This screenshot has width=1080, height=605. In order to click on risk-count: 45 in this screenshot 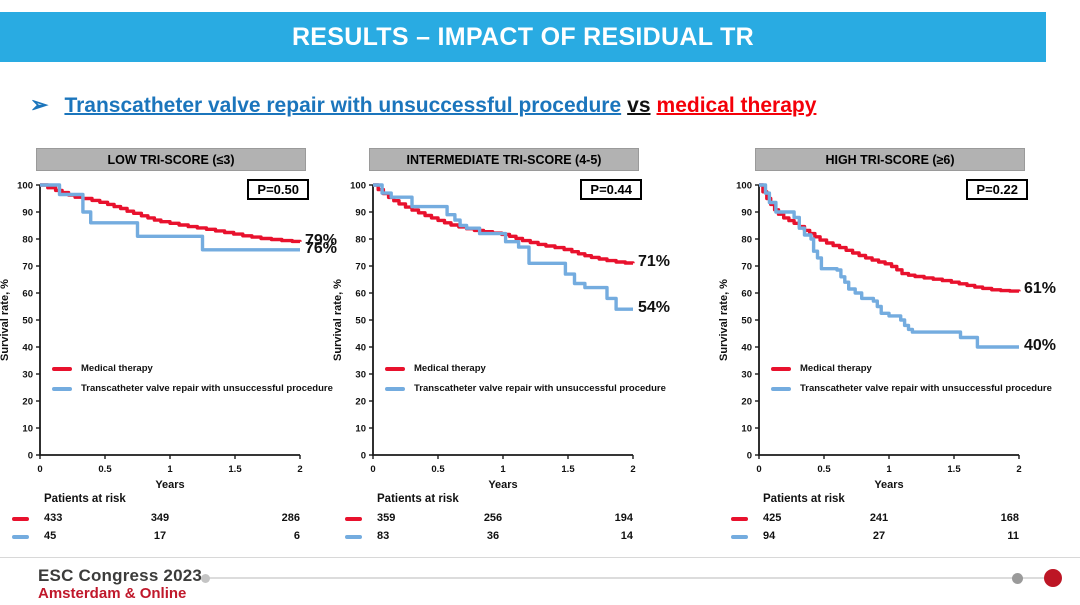, I will do `click(50, 536)`.